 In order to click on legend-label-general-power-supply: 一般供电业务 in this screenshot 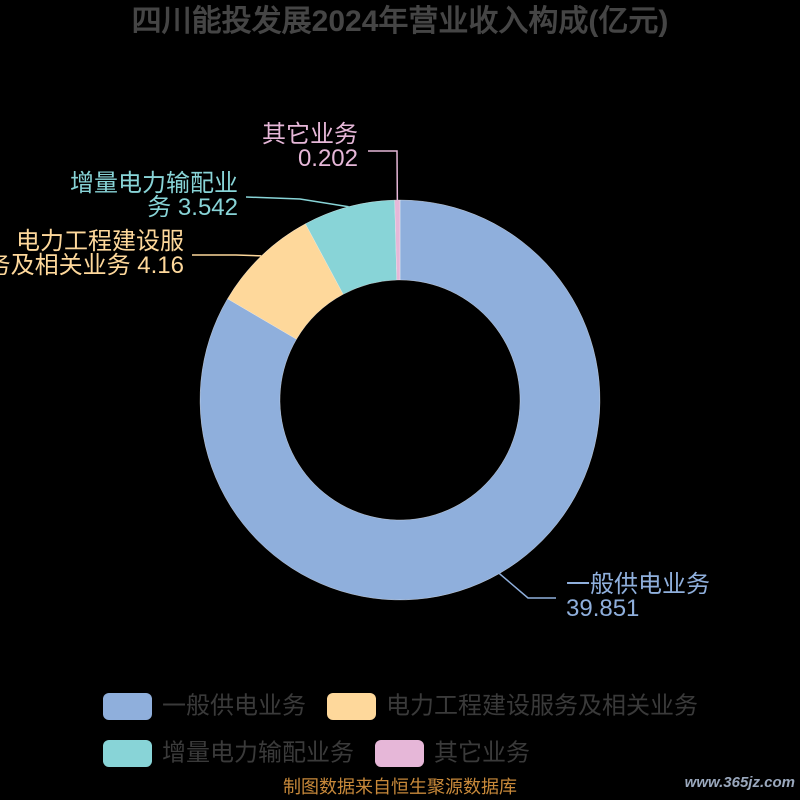, I will do `click(234, 705)`.